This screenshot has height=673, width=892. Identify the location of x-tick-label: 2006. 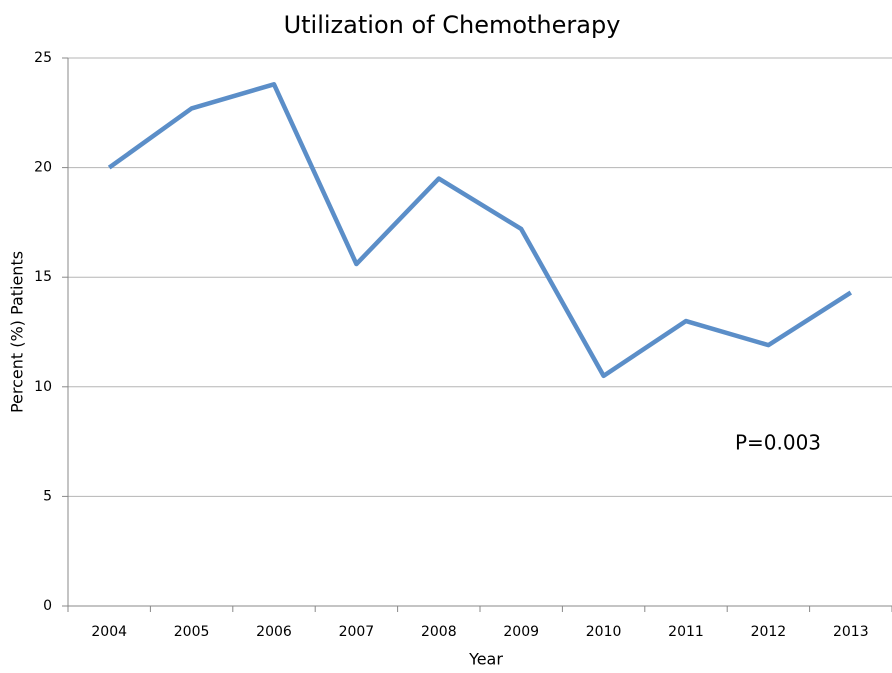
(274, 632).